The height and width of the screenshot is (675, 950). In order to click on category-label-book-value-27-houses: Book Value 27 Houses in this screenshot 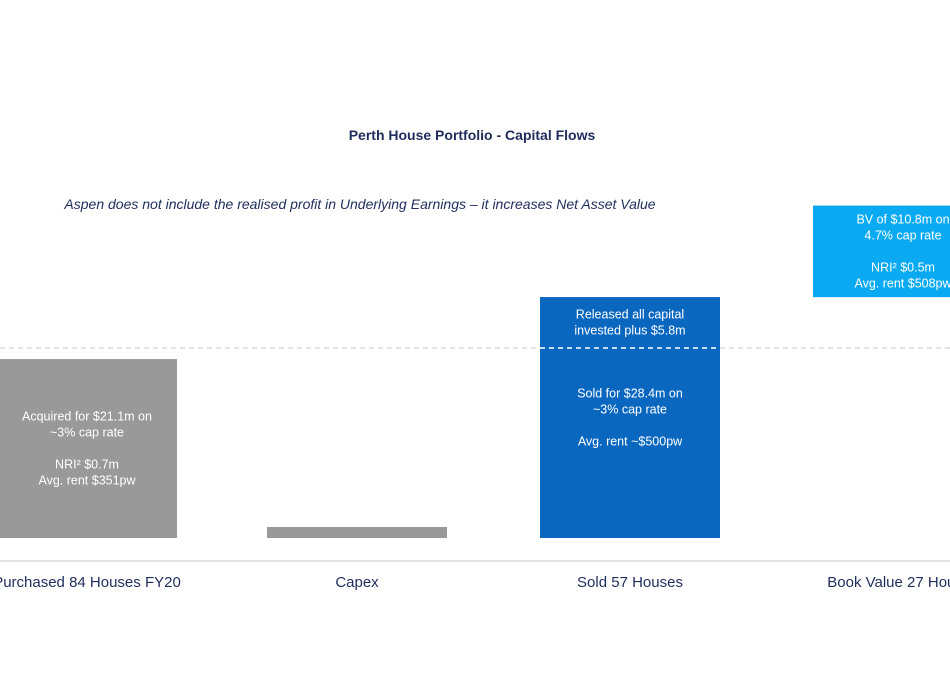, I will do `click(888, 582)`.